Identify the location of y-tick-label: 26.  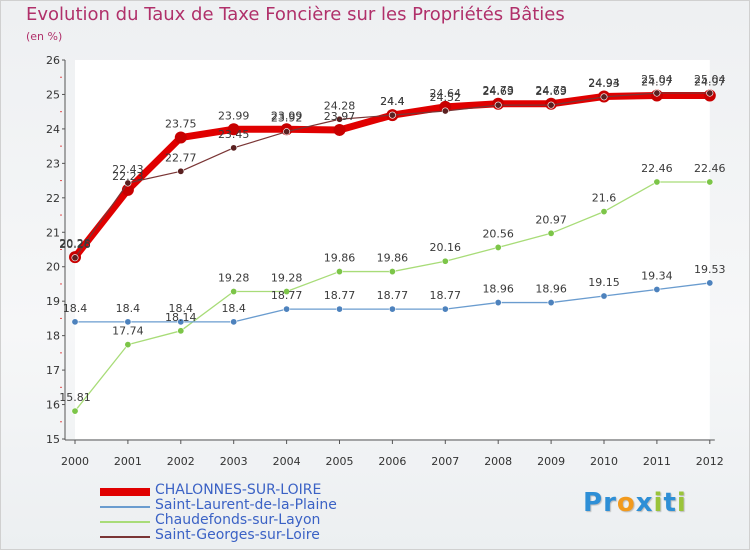
(53, 60).